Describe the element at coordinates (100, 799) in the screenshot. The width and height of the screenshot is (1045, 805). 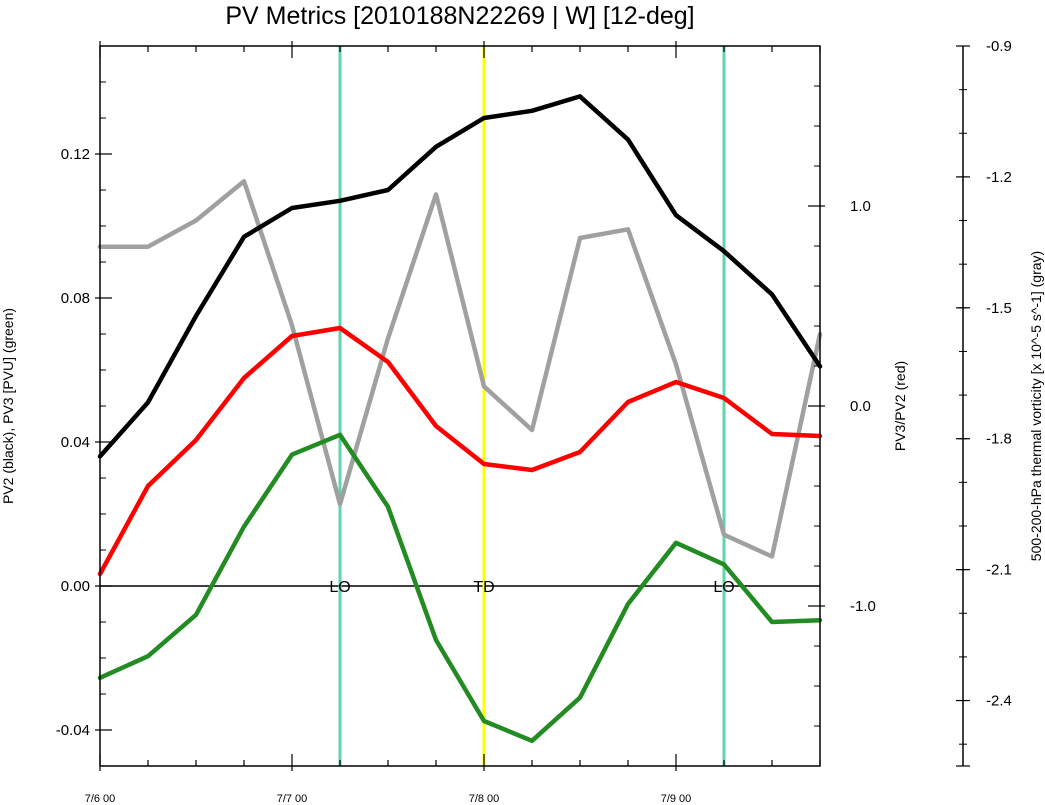
I see `x-tick-label-0: 7/6 00` at that location.